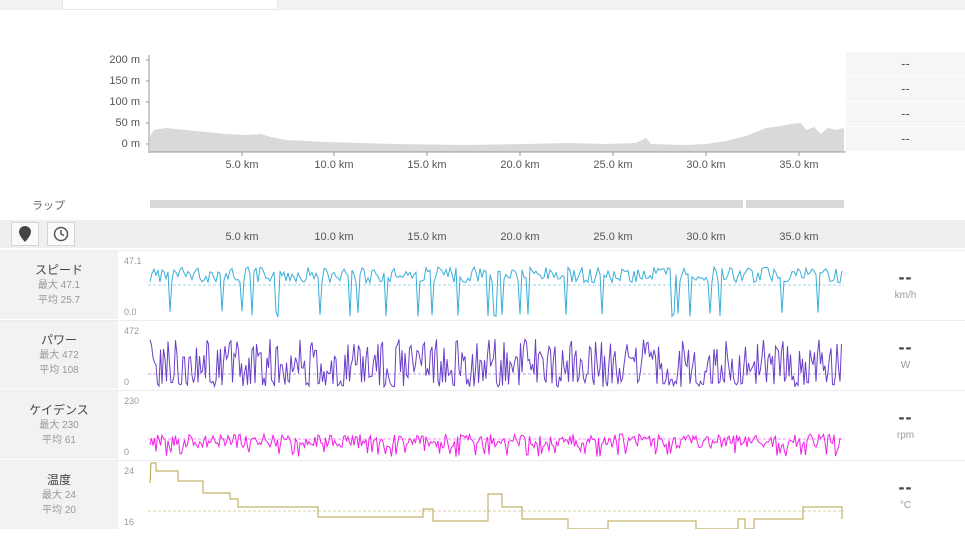 The height and width of the screenshot is (536, 965). I want to click on cadence-summary: ケイデンス 最大 230 平均 61, so click(59, 425).